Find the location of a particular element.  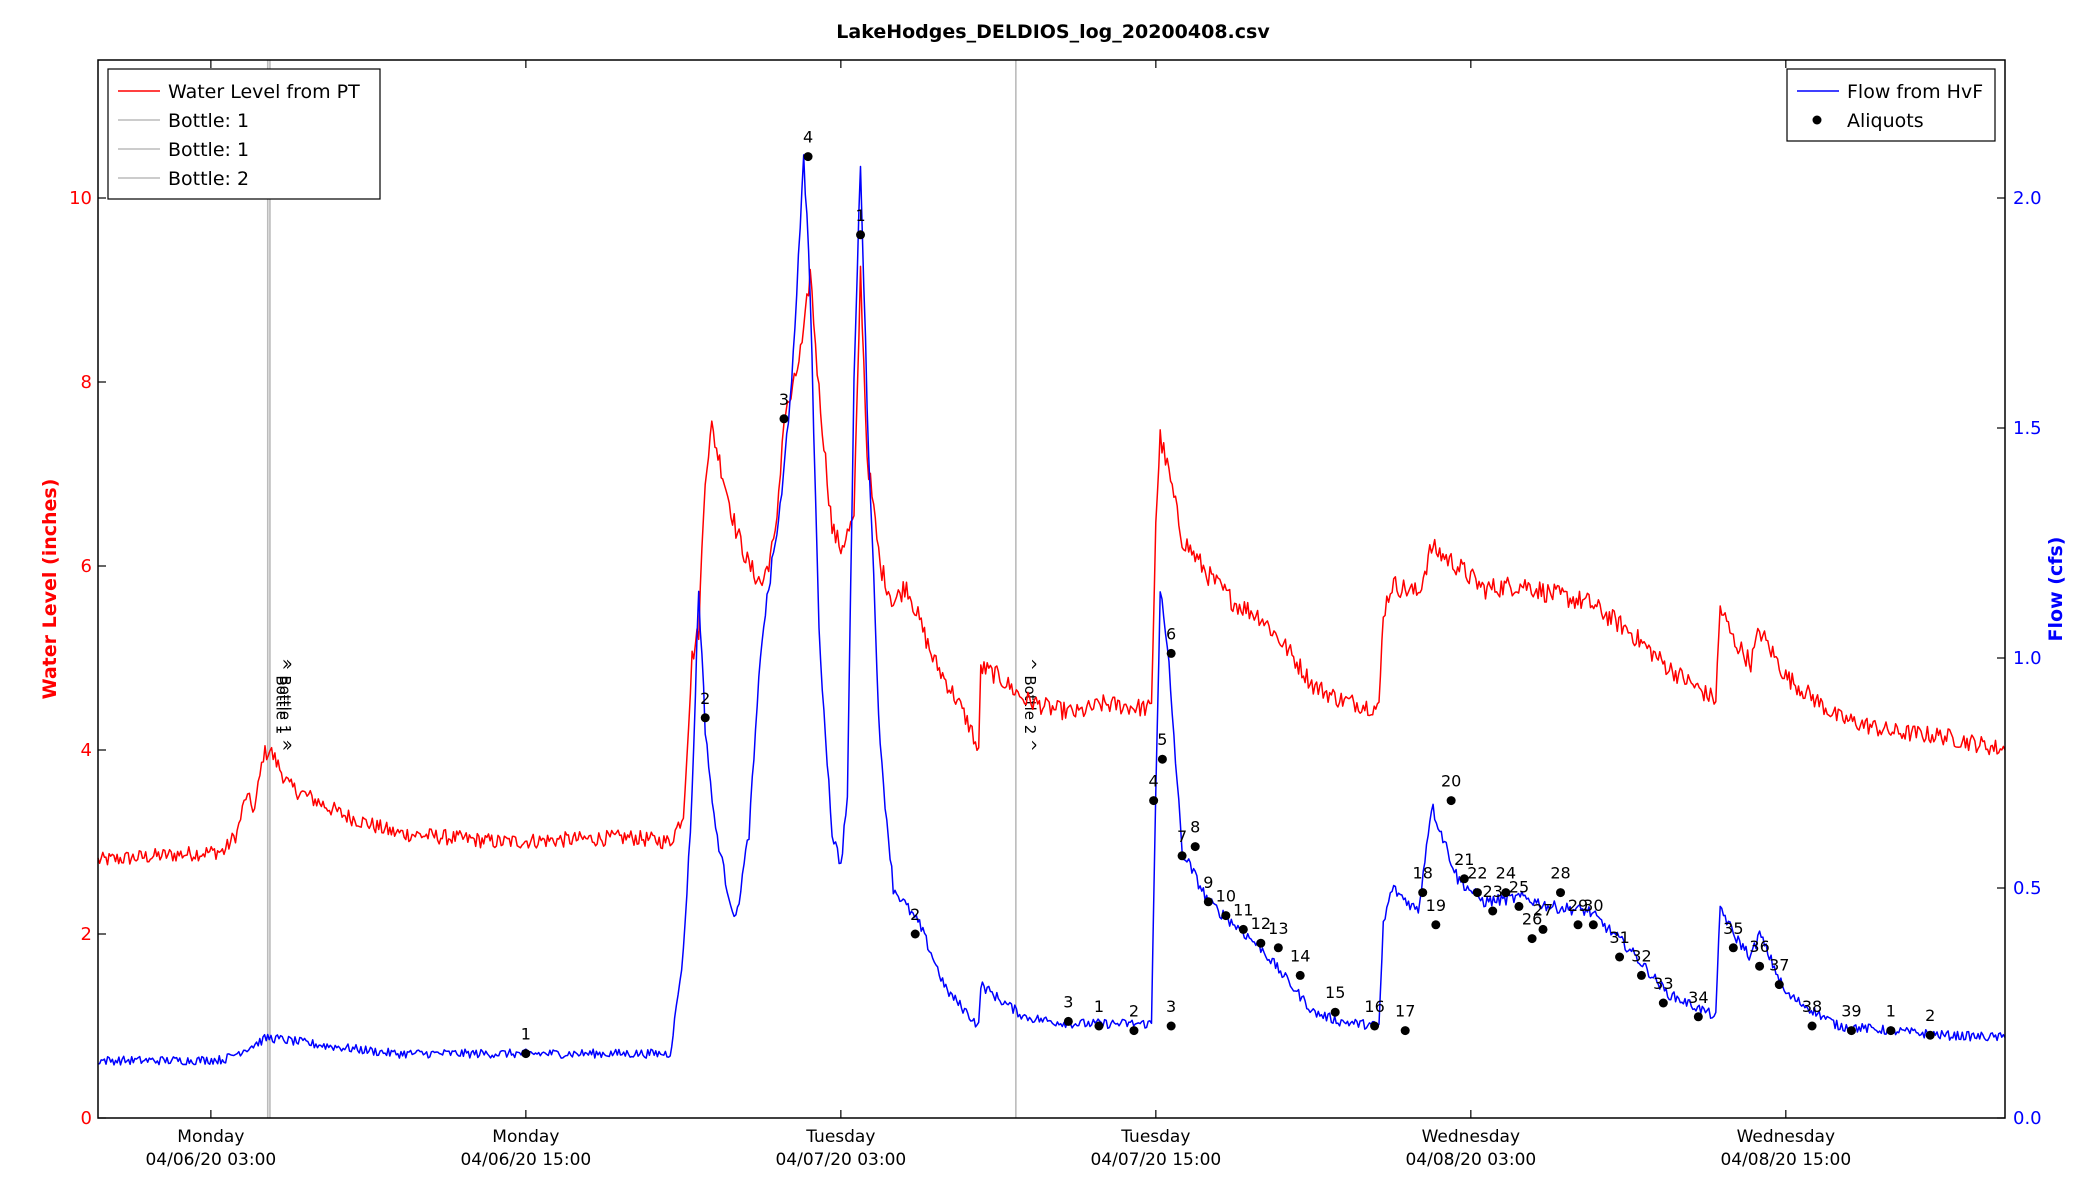

legend-box is located at coordinates (1891, 105).